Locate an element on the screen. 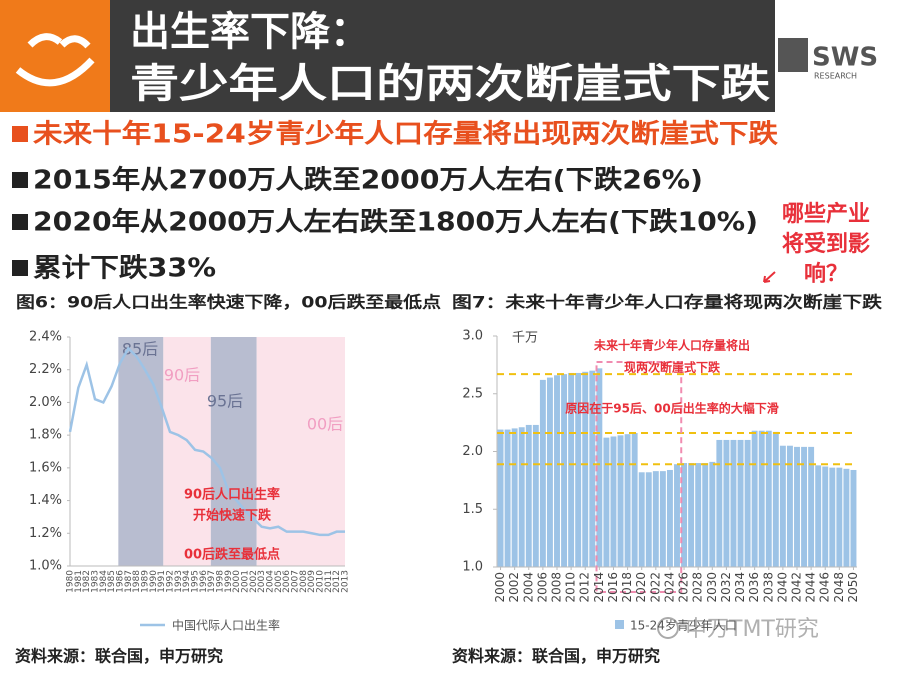  y-tick-label: 2.5 is located at coordinates (472, 393).